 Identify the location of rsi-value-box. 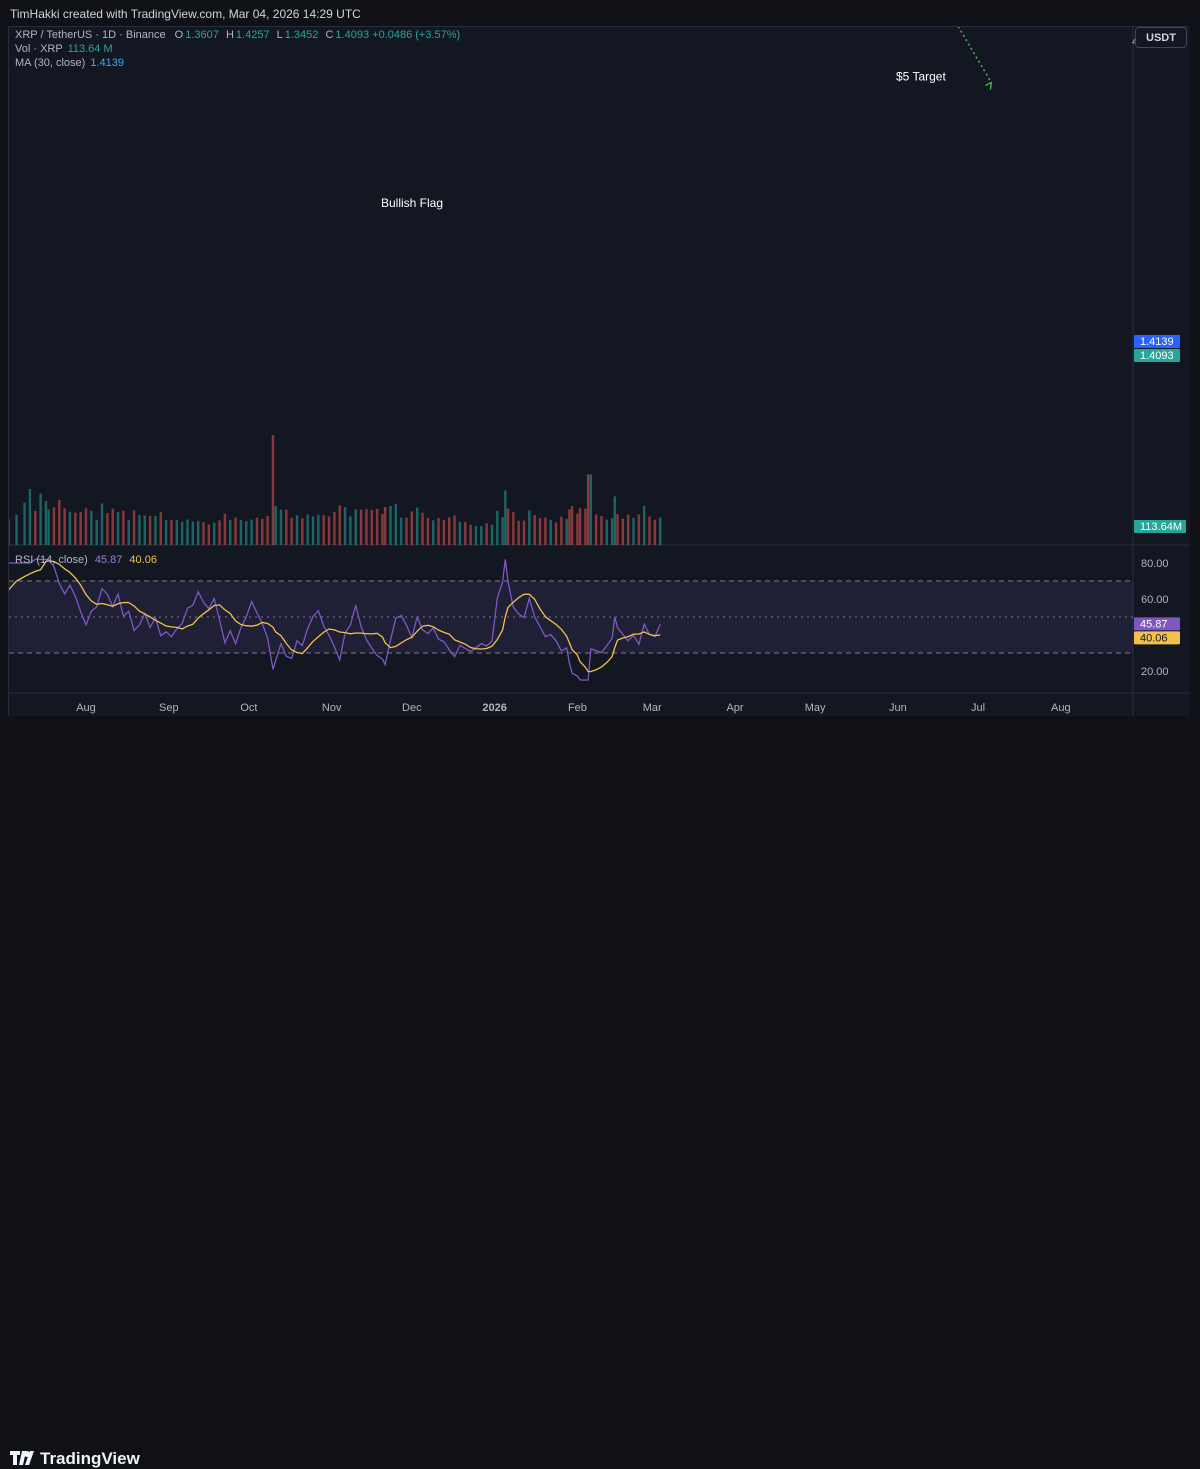
(1157, 624).